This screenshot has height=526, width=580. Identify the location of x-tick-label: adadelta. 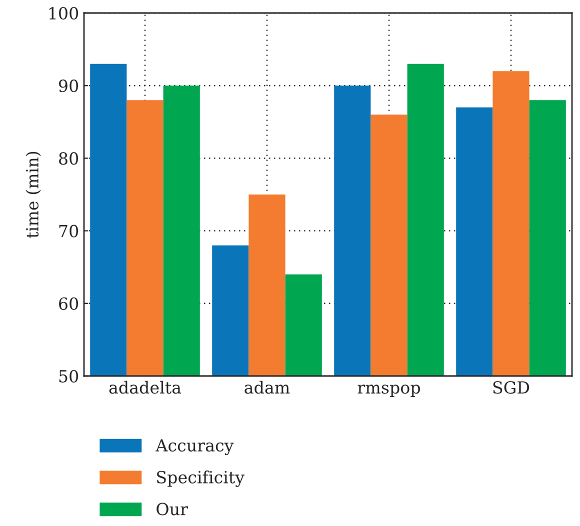
(145, 387).